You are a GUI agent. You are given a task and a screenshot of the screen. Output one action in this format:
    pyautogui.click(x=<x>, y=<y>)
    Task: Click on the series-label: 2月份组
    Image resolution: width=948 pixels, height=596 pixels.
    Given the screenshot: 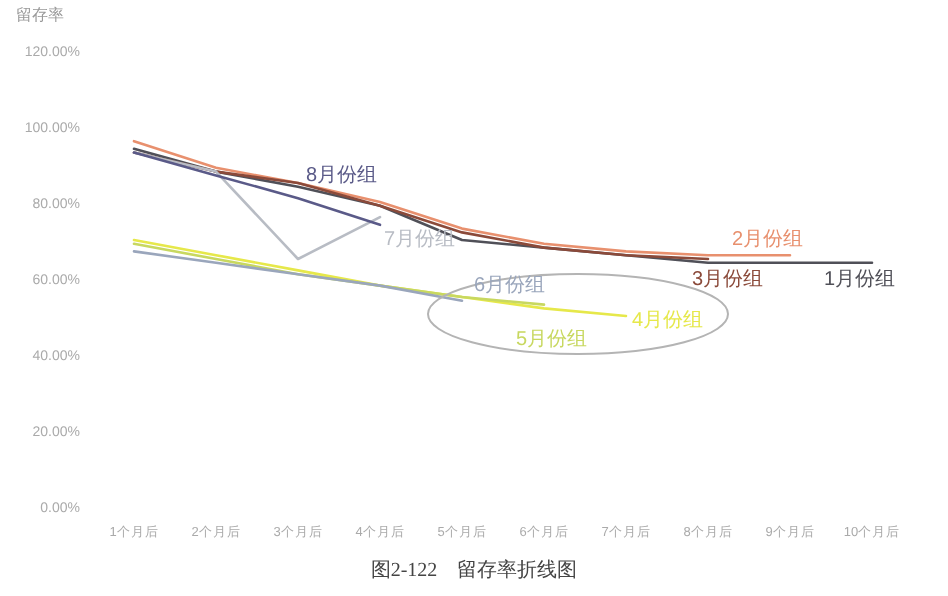 What is the action you would take?
    pyautogui.click(x=768, y=239)
    